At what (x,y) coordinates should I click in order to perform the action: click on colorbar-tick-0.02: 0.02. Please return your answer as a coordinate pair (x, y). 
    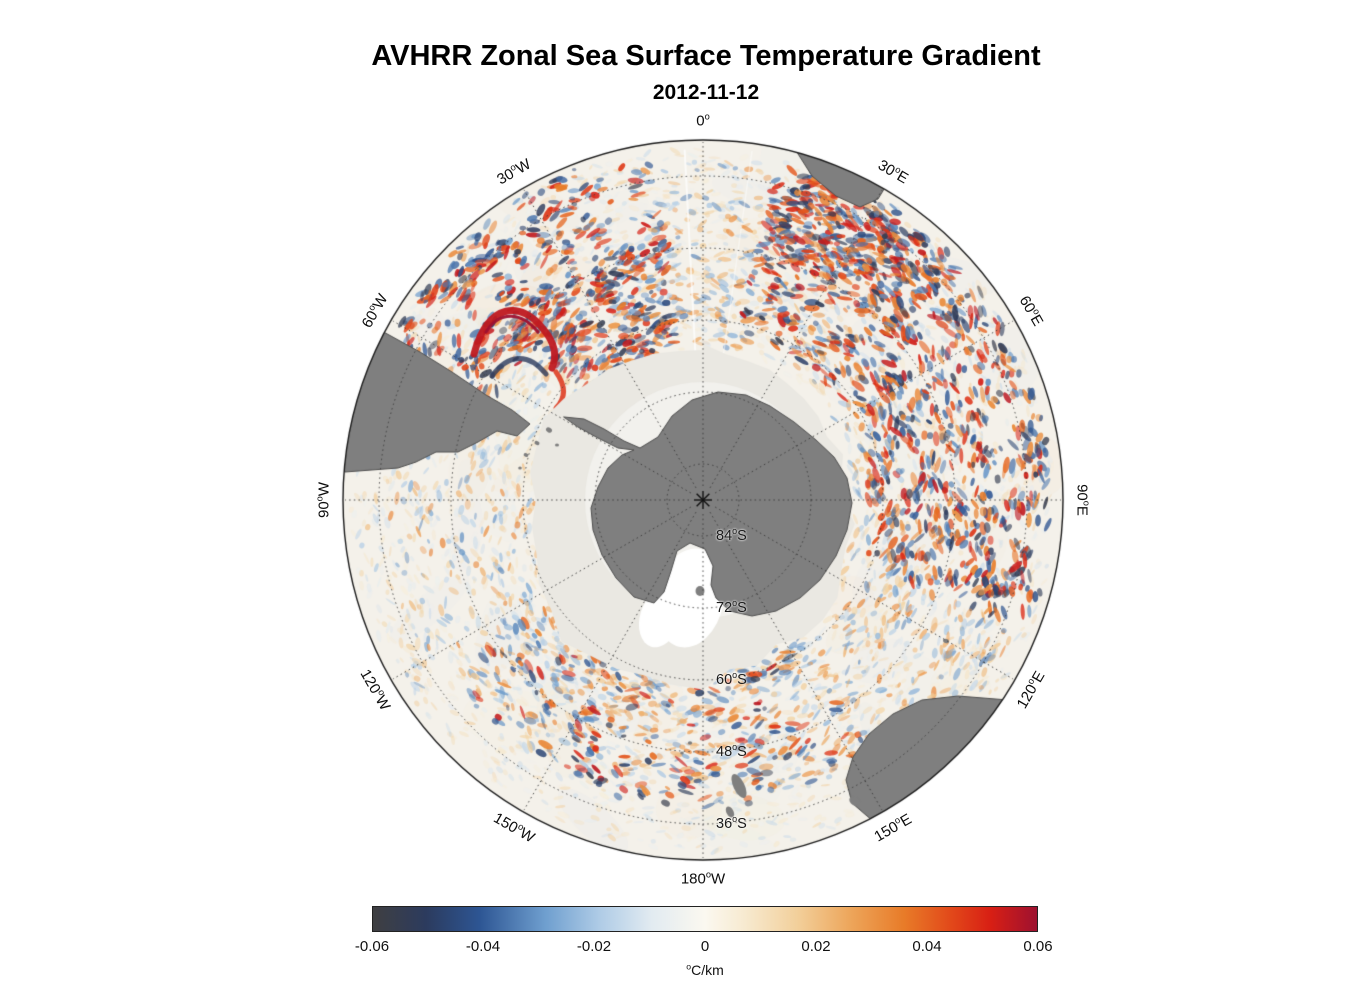
    Looking at the image, I should click on (816, 946).